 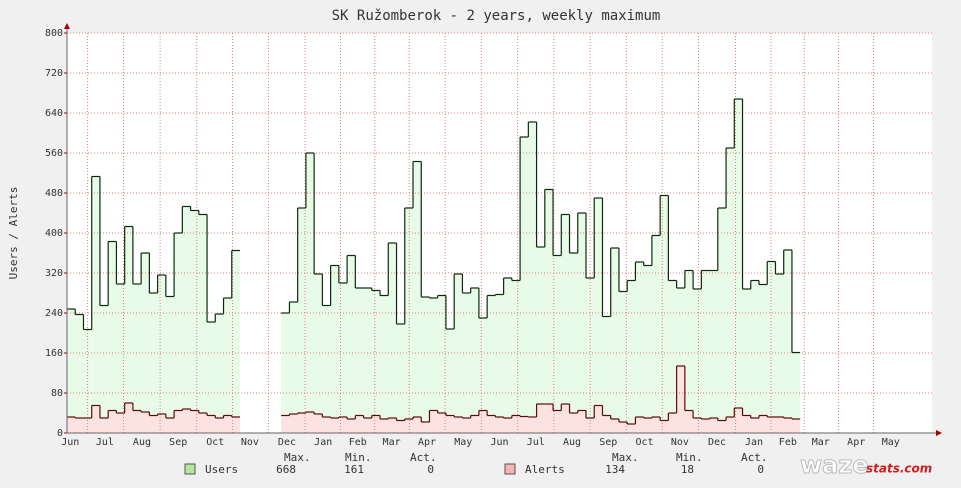 I want to click on x-tick-label: May, so click(x=463, y=442).